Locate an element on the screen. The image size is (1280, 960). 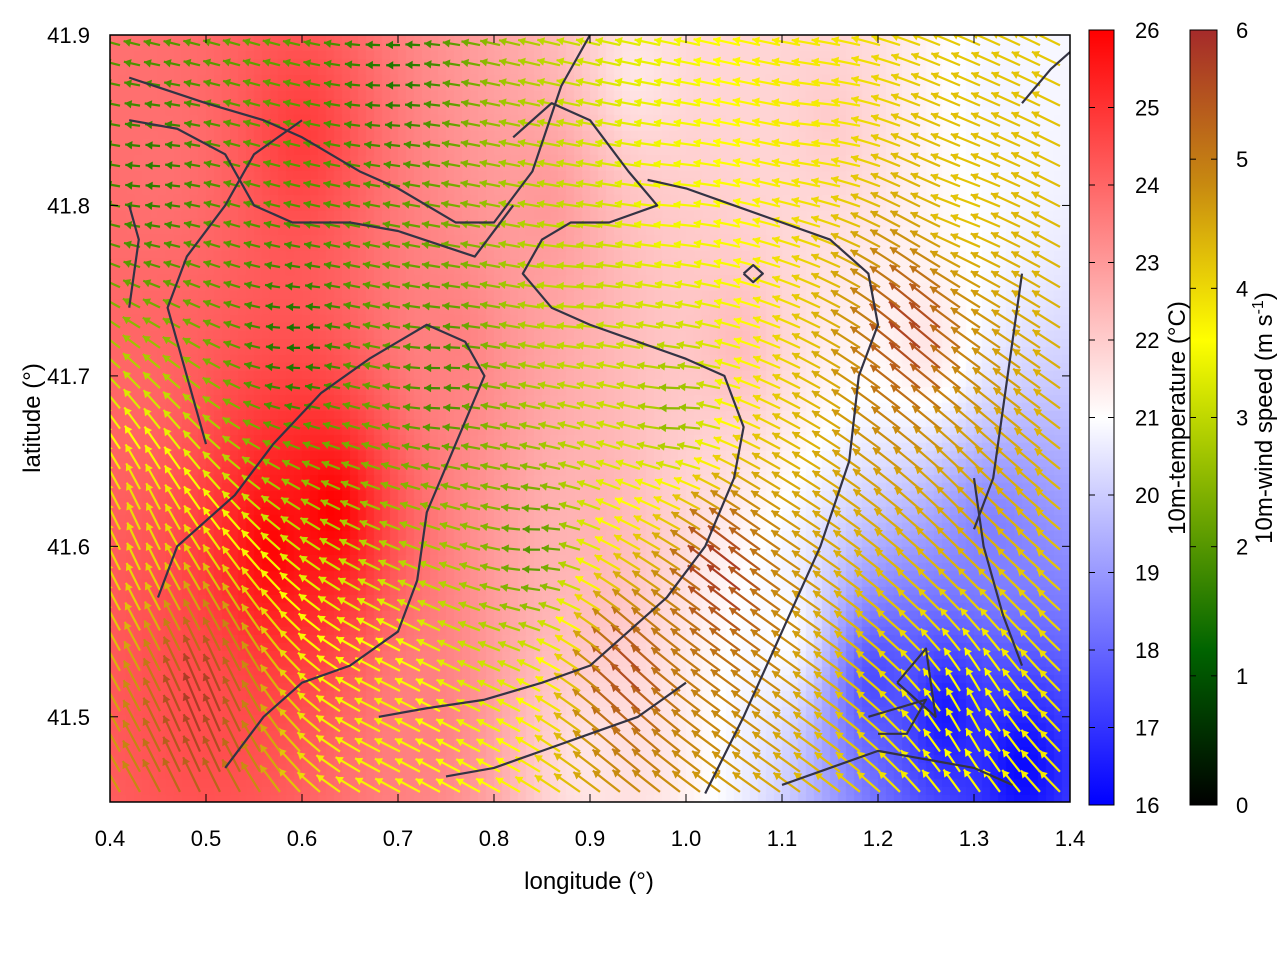
y-tick-label: 41.8 is located at coordinates (68, 205).